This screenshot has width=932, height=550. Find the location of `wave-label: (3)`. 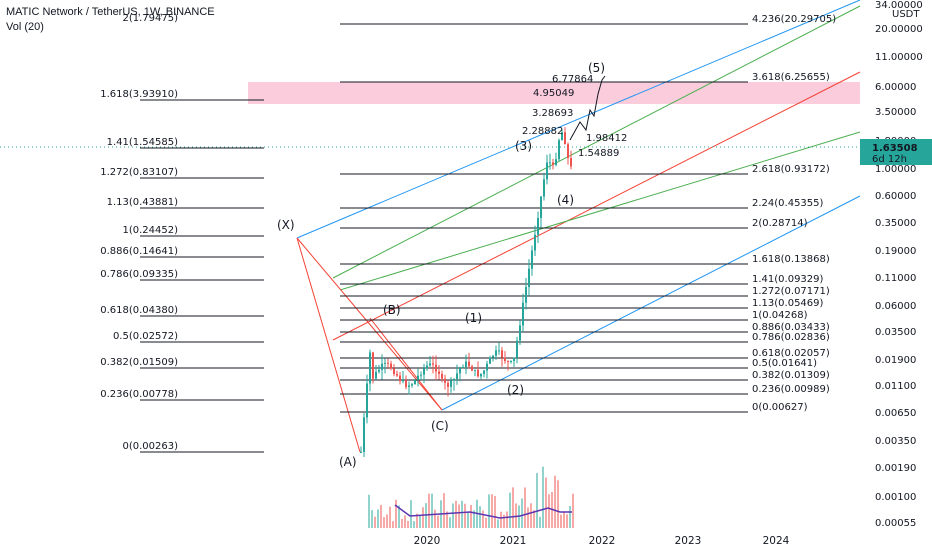

wave-label: (3) is located at coordinates (523, 146).